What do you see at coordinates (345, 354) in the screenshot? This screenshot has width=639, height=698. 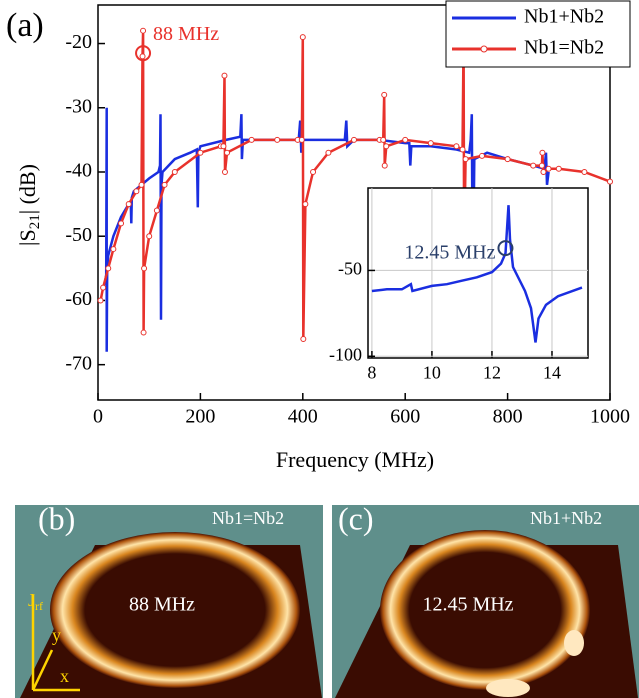 I see `y-tick-label: -100` at bounding box center [345, 354].